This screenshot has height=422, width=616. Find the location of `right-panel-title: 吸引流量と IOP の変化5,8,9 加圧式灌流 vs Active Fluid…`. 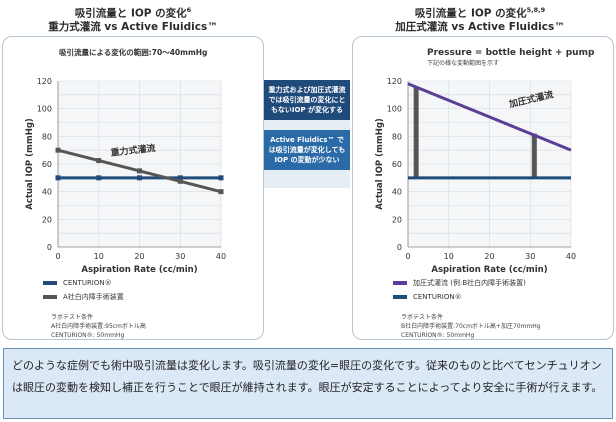

right-panel-title: 吸引流量と IOP の変化5,8,9 加圧式灌流 vs Active Fluid… is located at coordinates (480, 19).